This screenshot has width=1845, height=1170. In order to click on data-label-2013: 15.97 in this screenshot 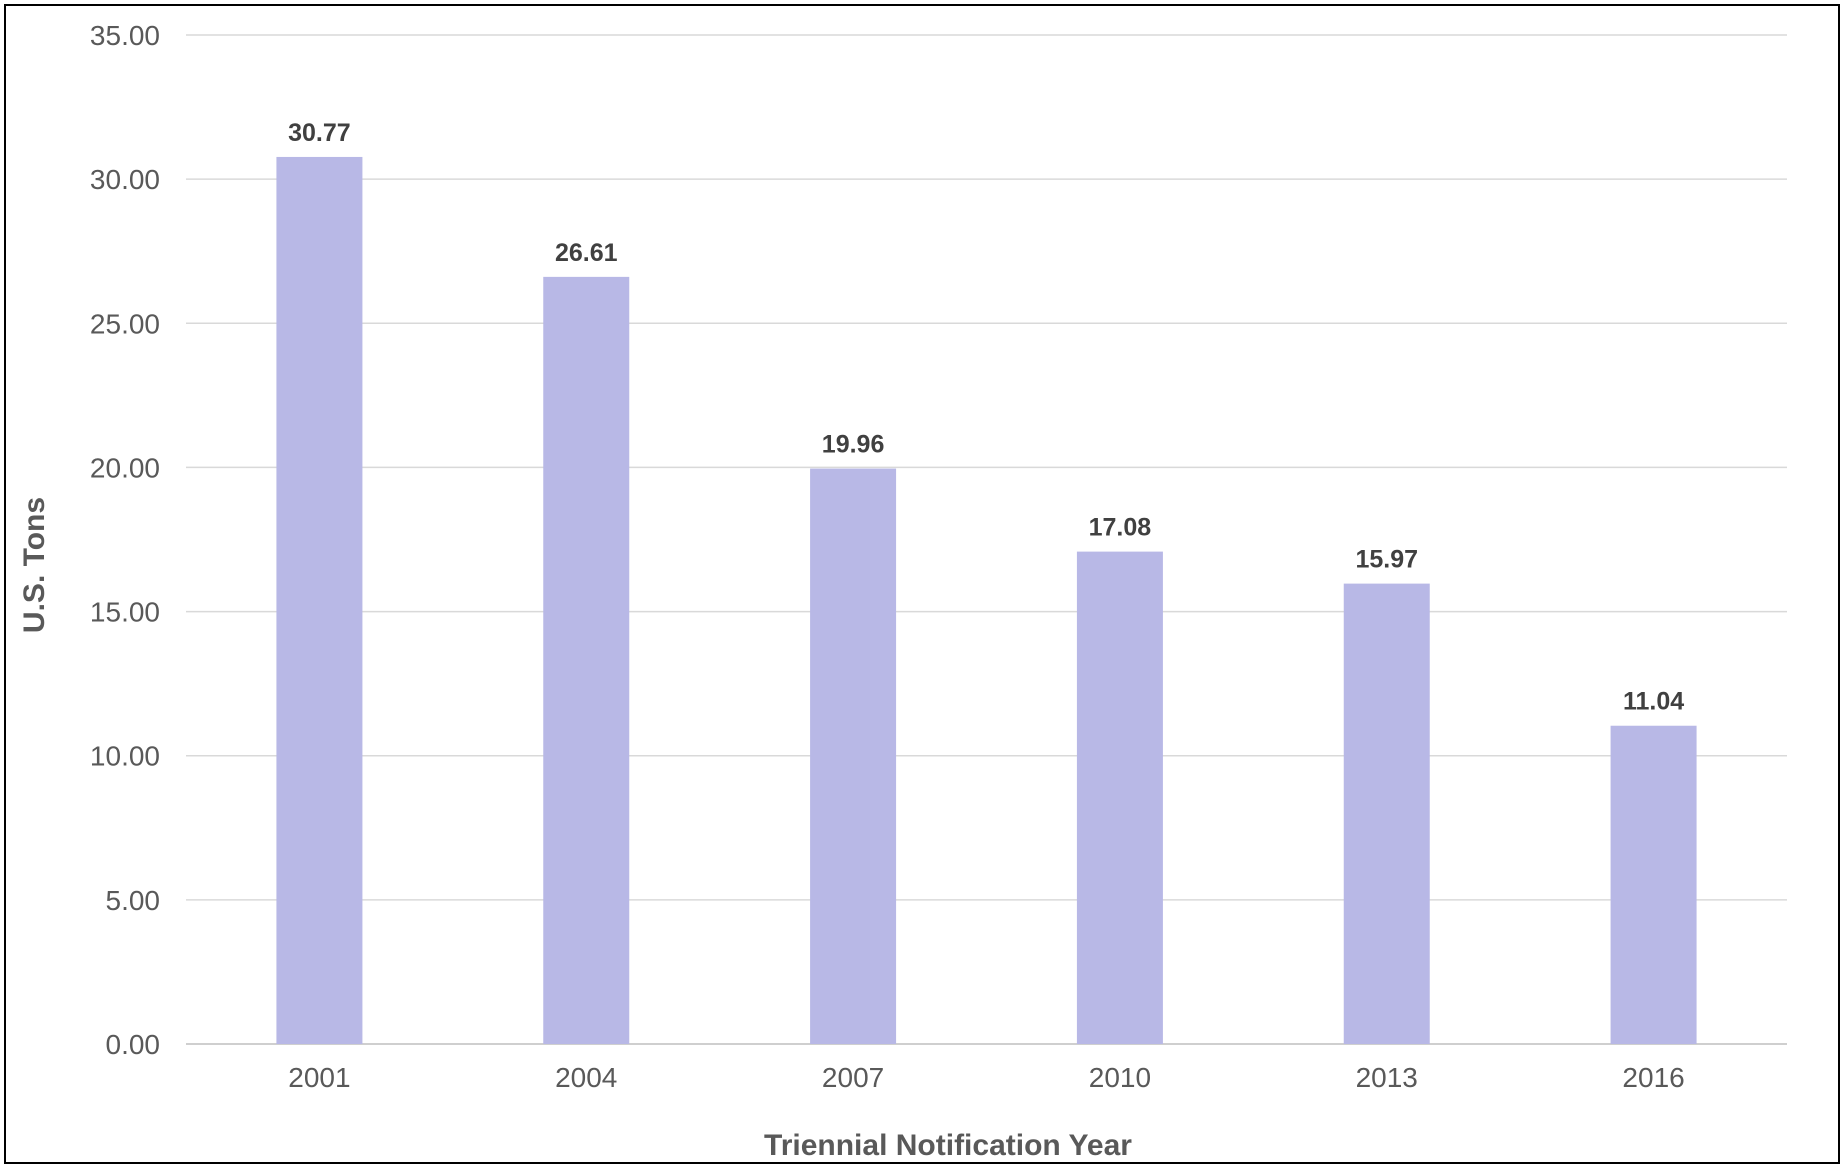, I will do `click(1386, 560)`.